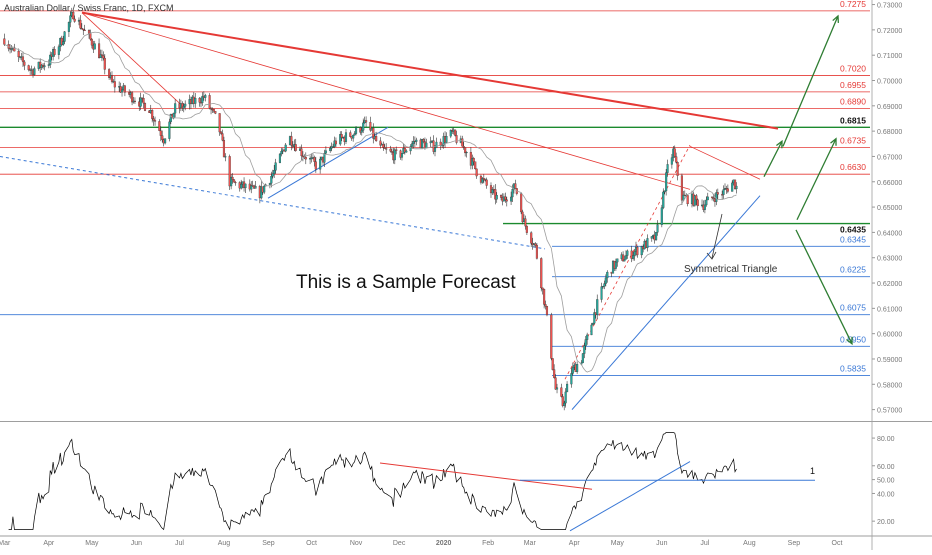 The width and height of the screenshot is (932, 555). Describe the element at coordinates (853, 101) in the screenshot. I see `resistance-level-label: 0.6890` at that location.